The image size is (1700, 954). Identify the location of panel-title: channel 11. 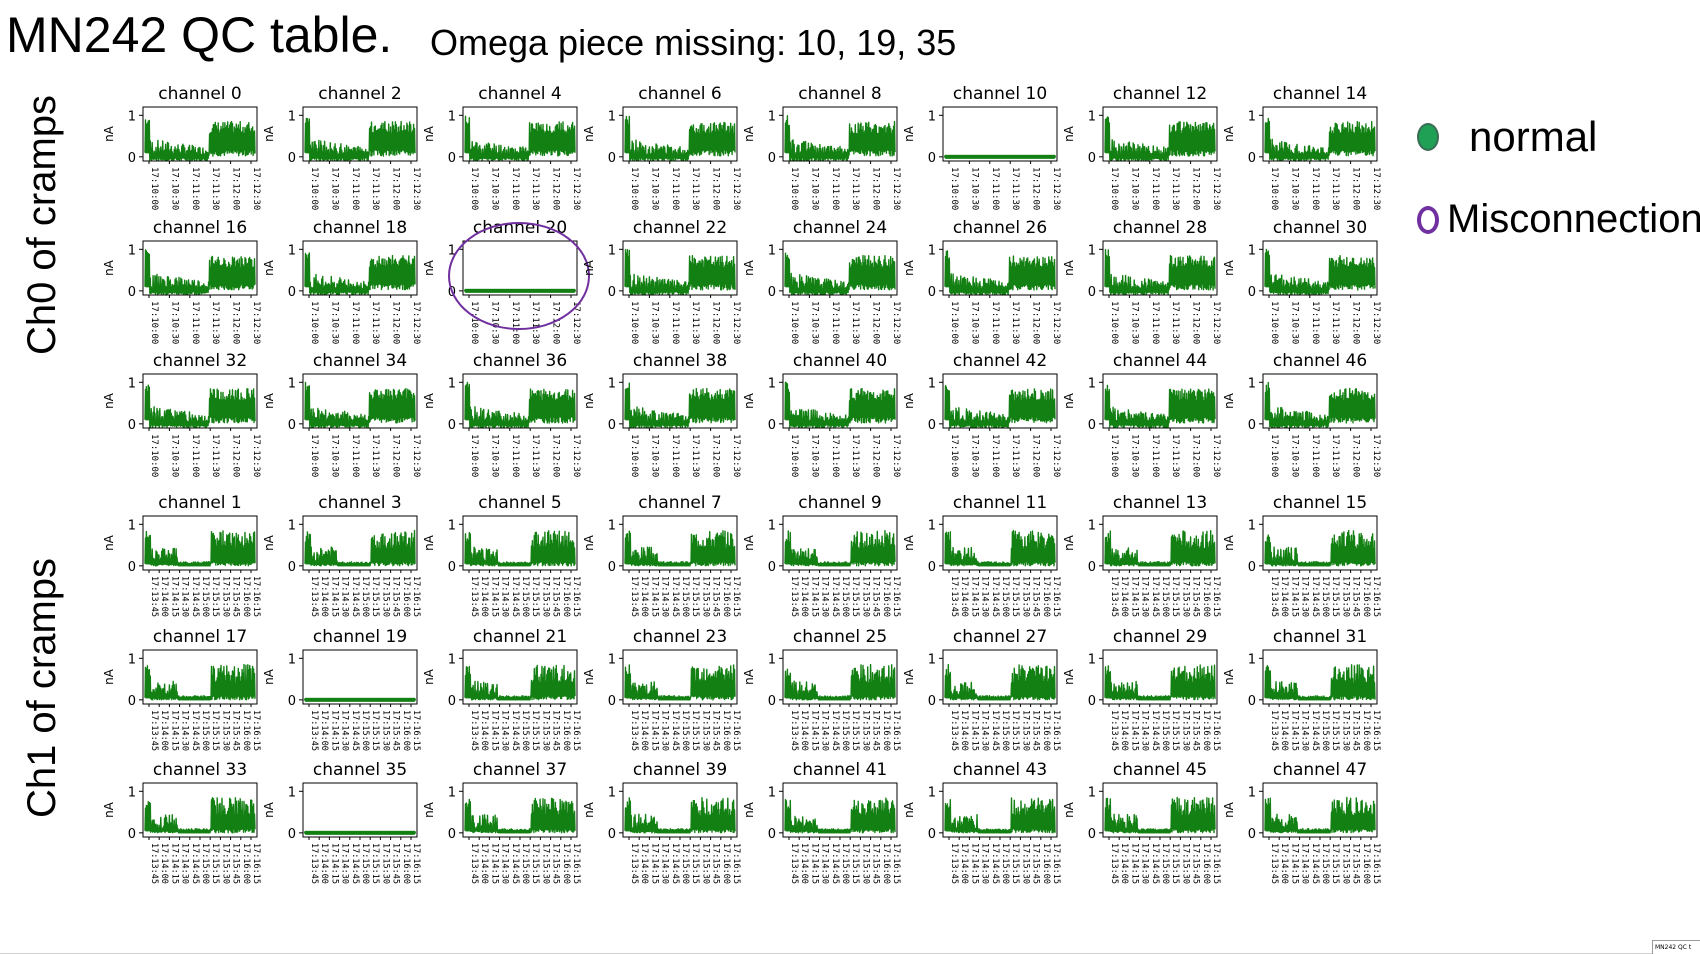
(1000, 503).